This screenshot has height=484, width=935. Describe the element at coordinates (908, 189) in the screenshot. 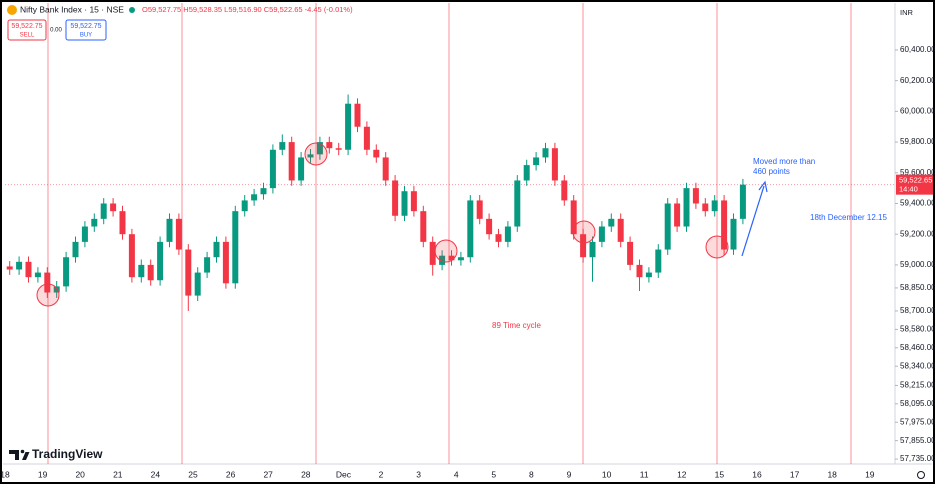

I see `countdown: 14:40` at that location.